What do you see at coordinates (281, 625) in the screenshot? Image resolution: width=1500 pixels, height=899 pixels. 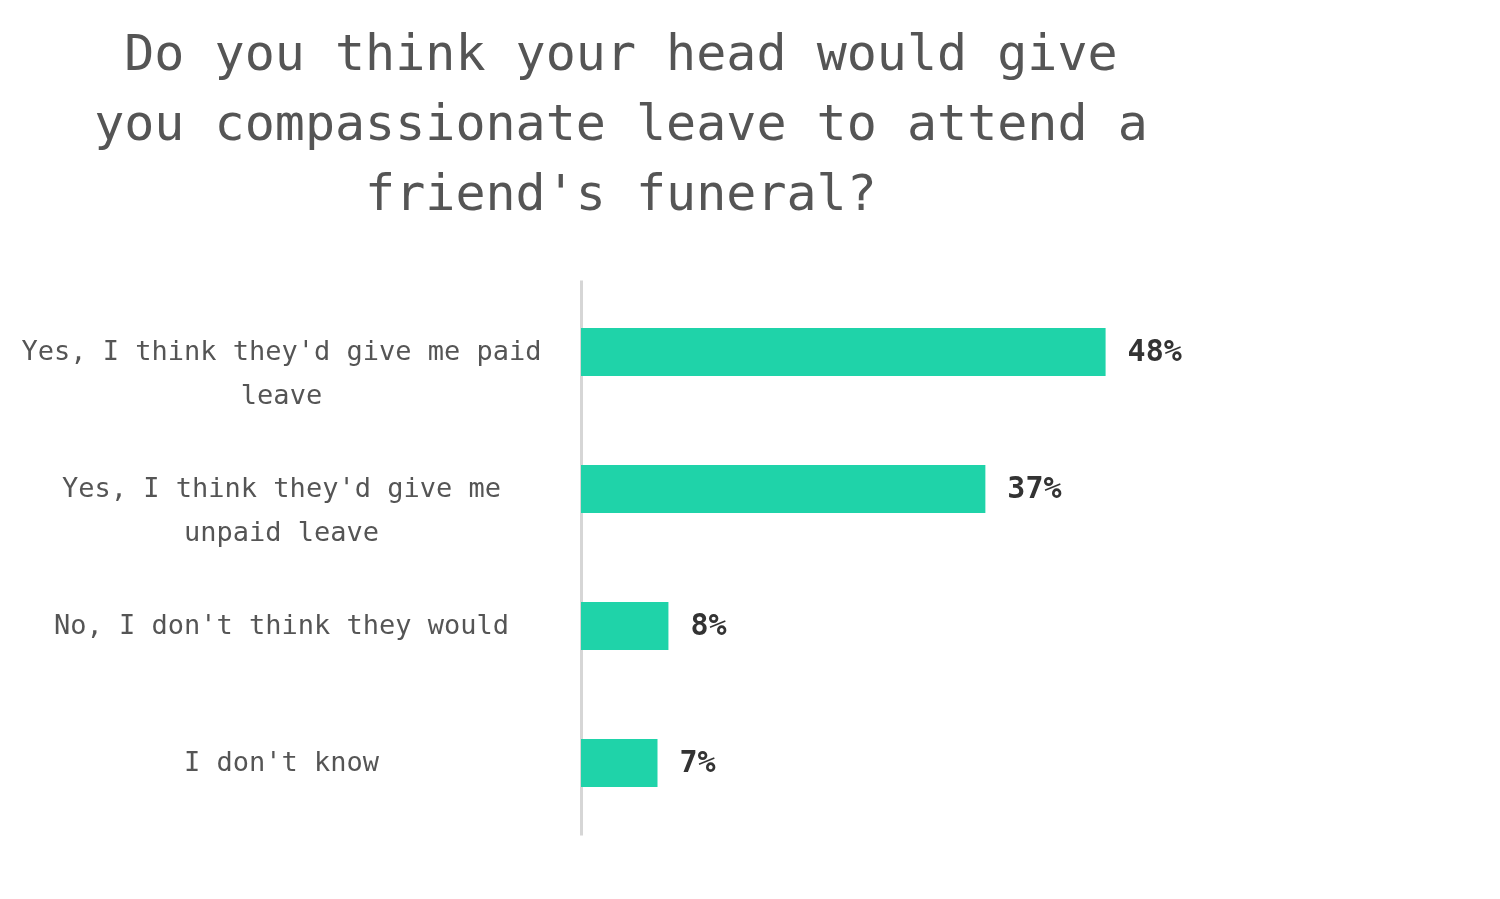 I see `y-tick-label: No, I don't think they would` at bounding box center [281, 625].